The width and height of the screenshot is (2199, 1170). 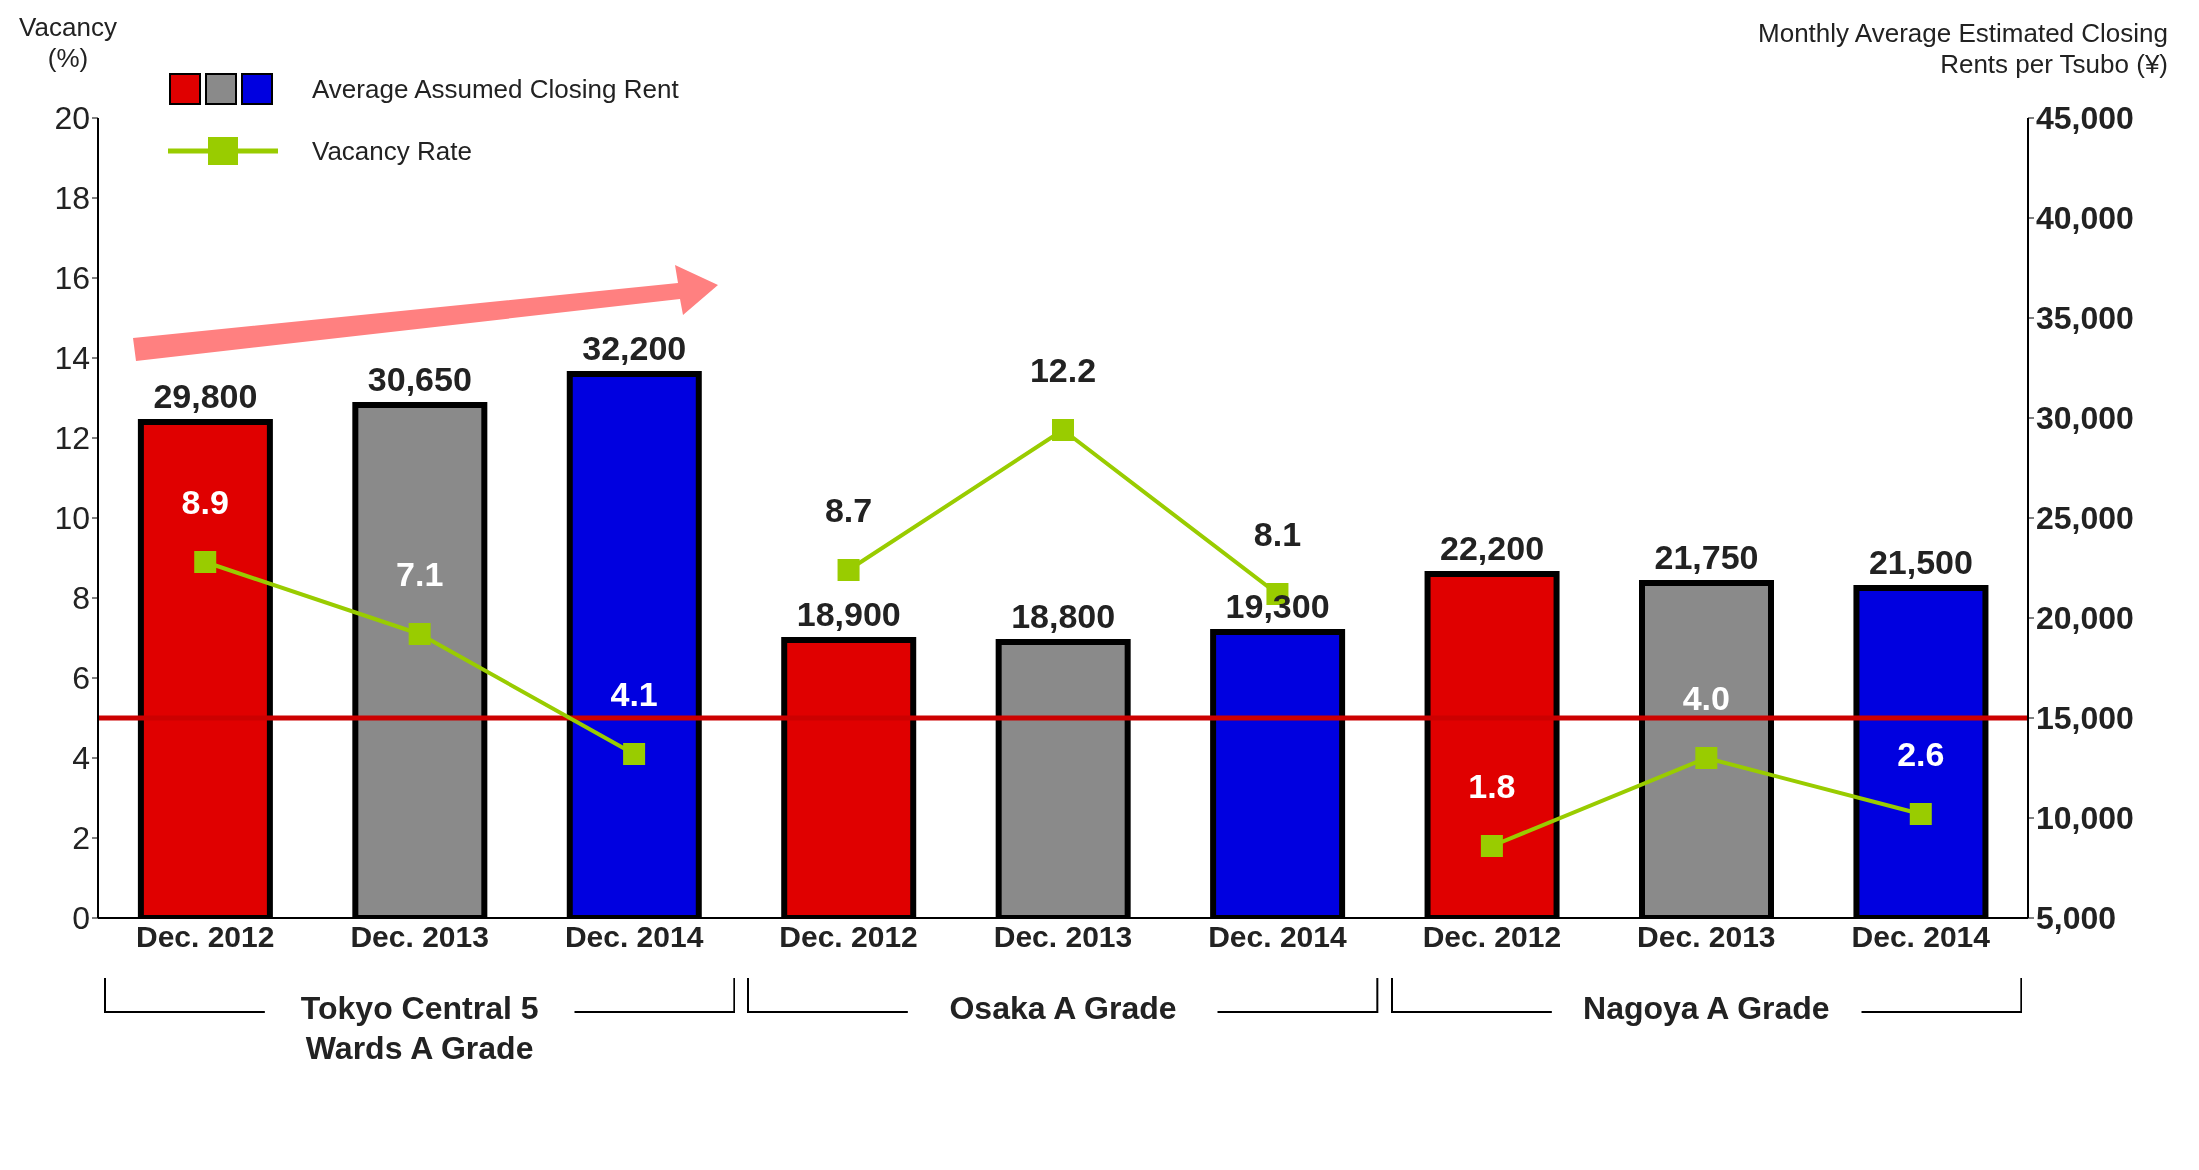 What do you see at coordinates (81, 918) in the screenshot?
I see `y-tick-label: 0` at bounding box center [81, 918].